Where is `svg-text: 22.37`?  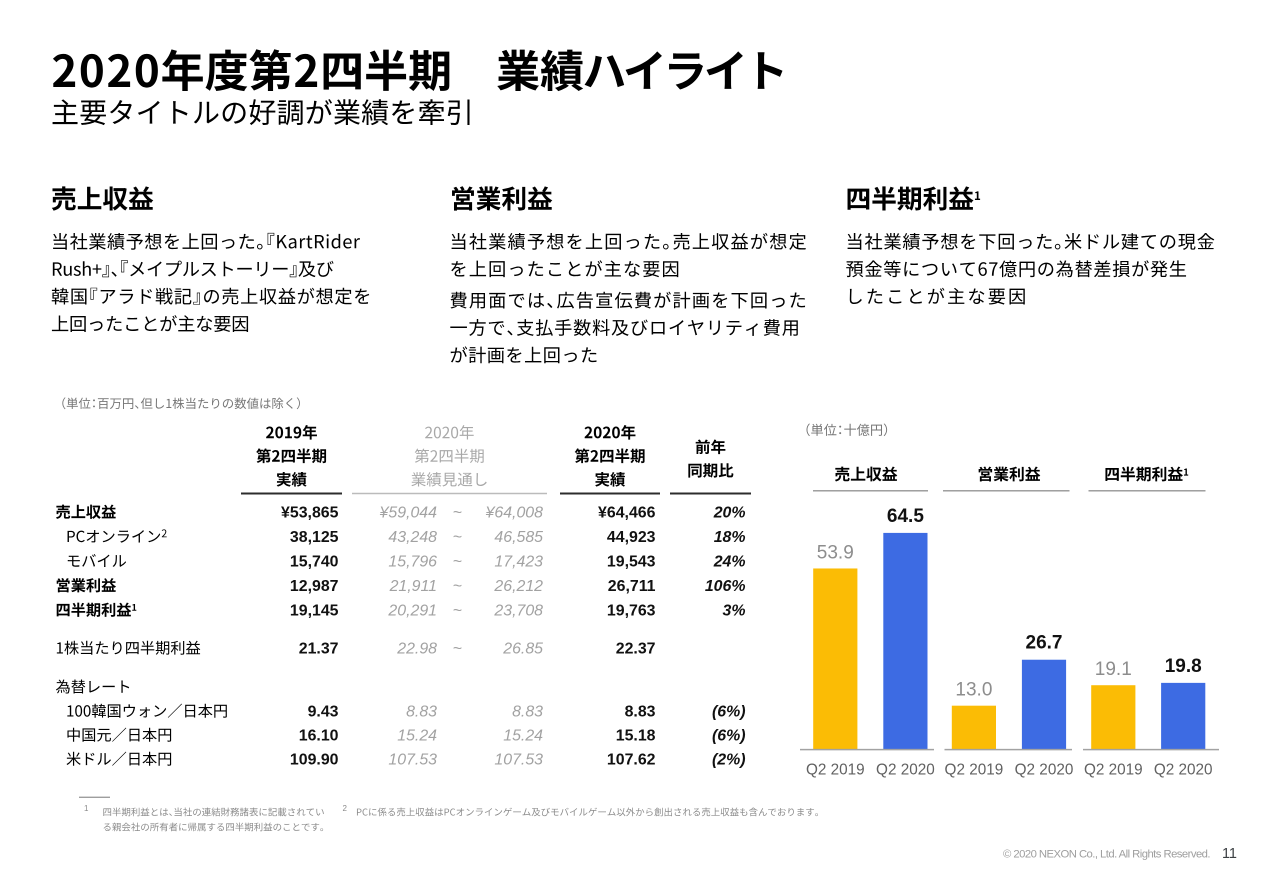 svg-text: 22.37 is located at coordinates (636, 649).